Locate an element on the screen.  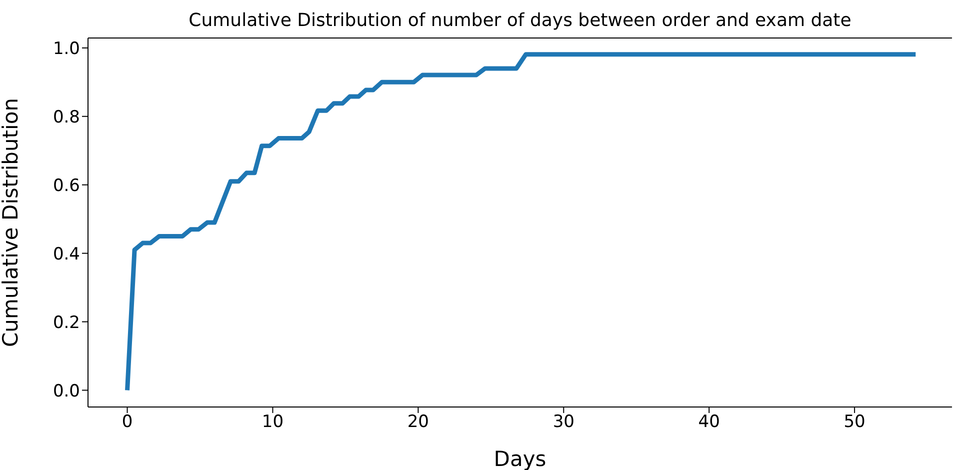
y-tick-label: 0.8 is located at coordinates (66, 117).